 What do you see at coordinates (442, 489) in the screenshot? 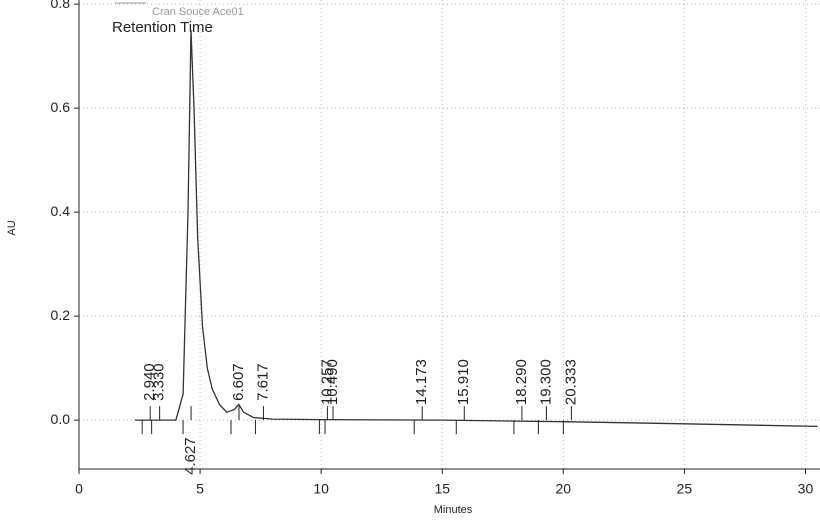
I see `x-tick-label: 15` at bounding box center [442, 489].